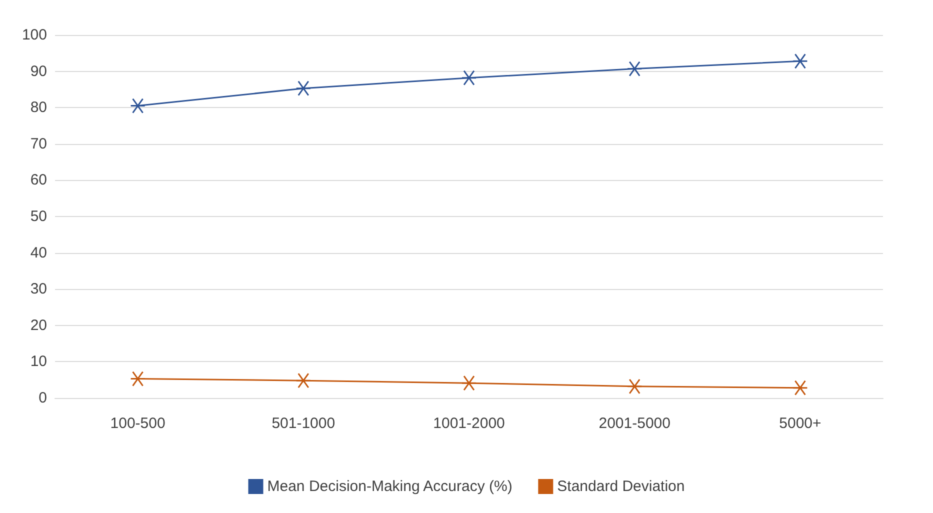 The height and width of the screenshot is (513, 933). I want to click on y-tick-label: 50, so click(38, 216).